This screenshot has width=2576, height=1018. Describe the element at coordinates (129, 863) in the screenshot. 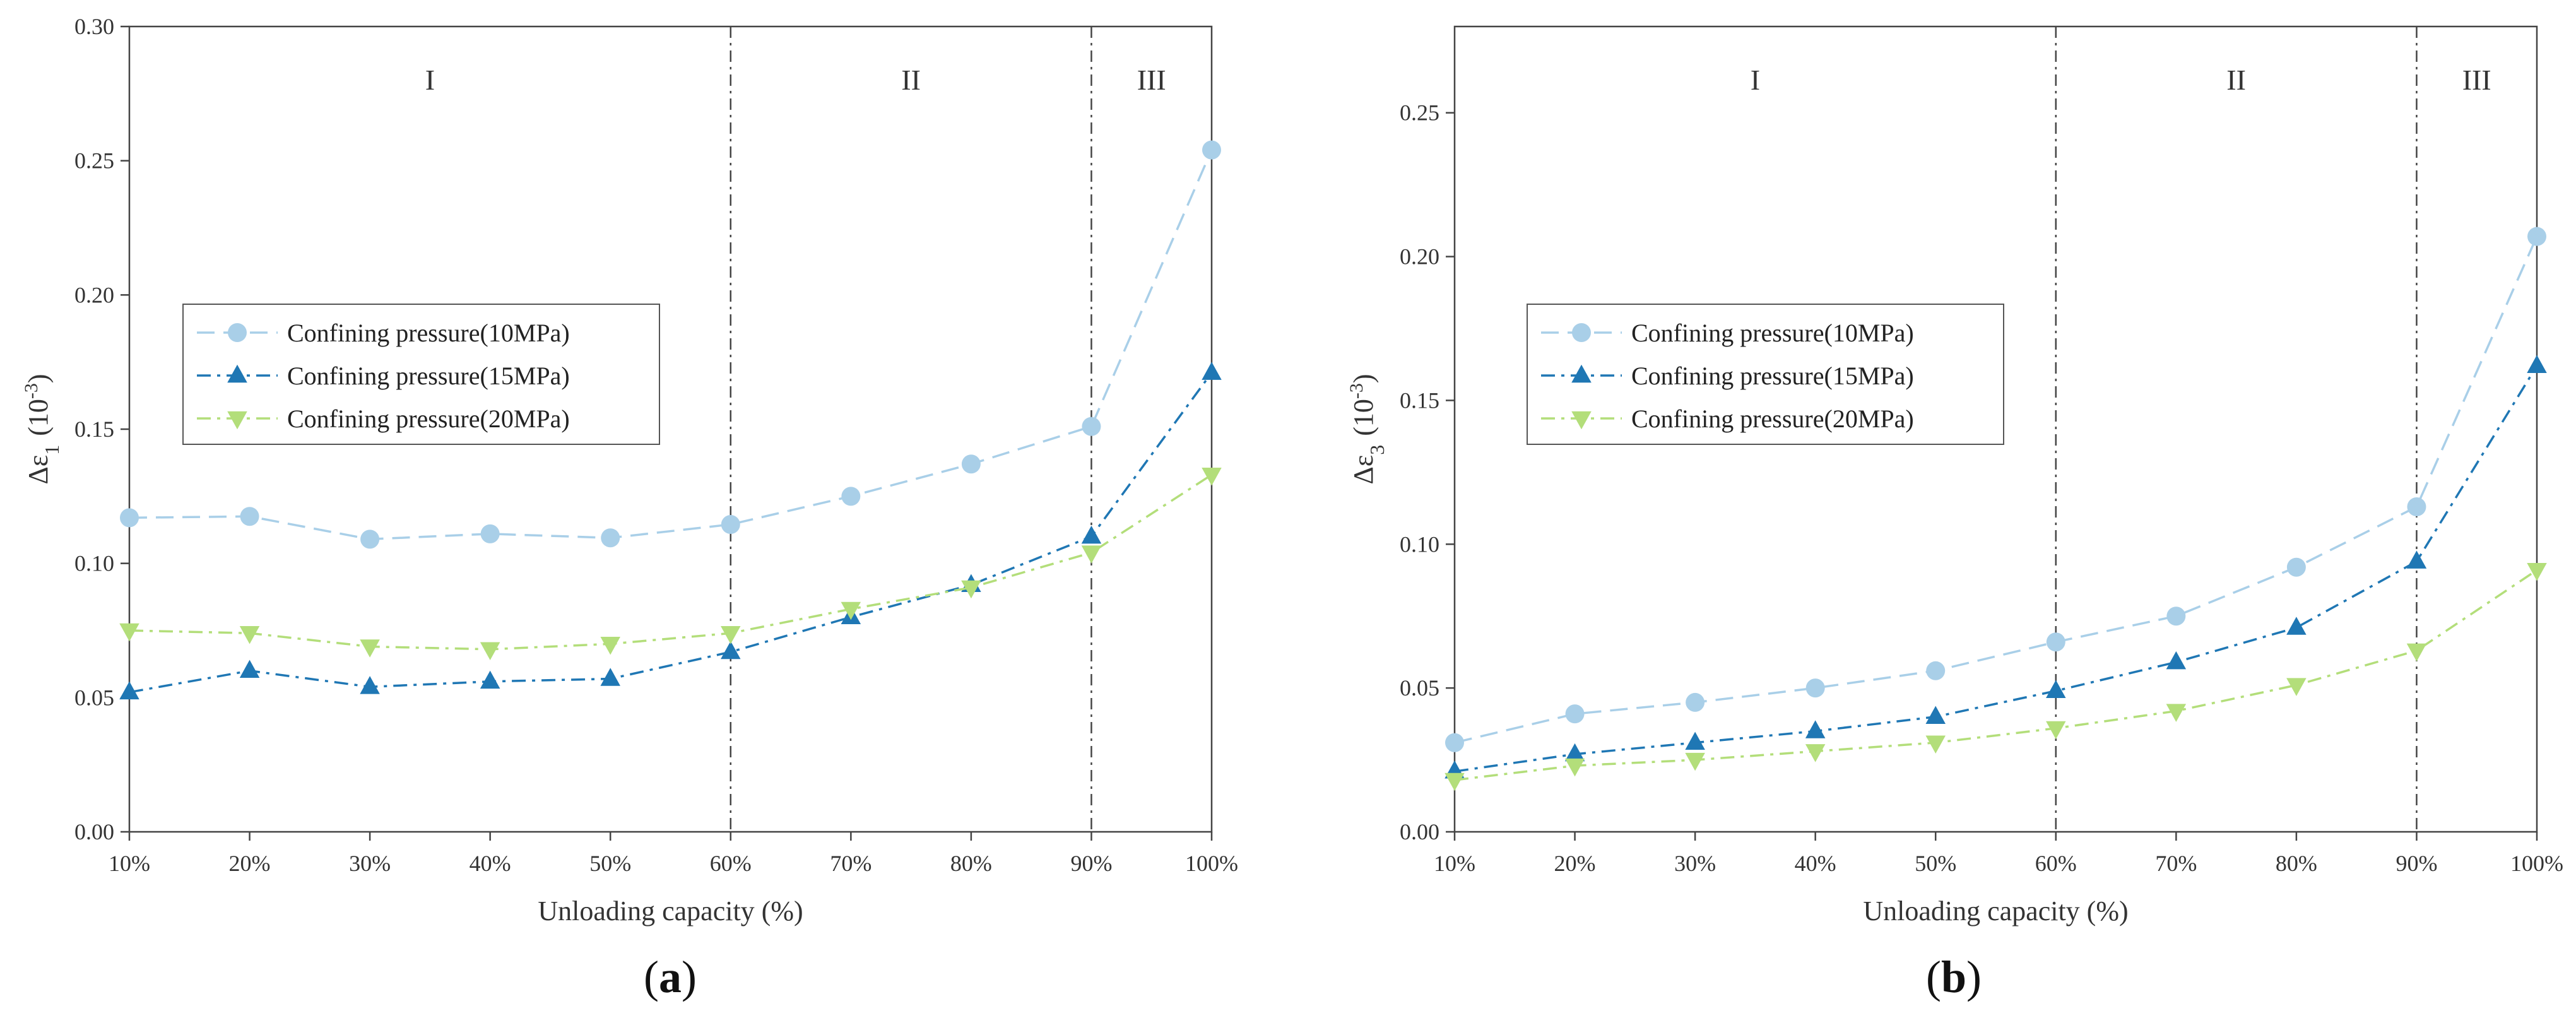

I see `x-tick-label: 10%` at that location.